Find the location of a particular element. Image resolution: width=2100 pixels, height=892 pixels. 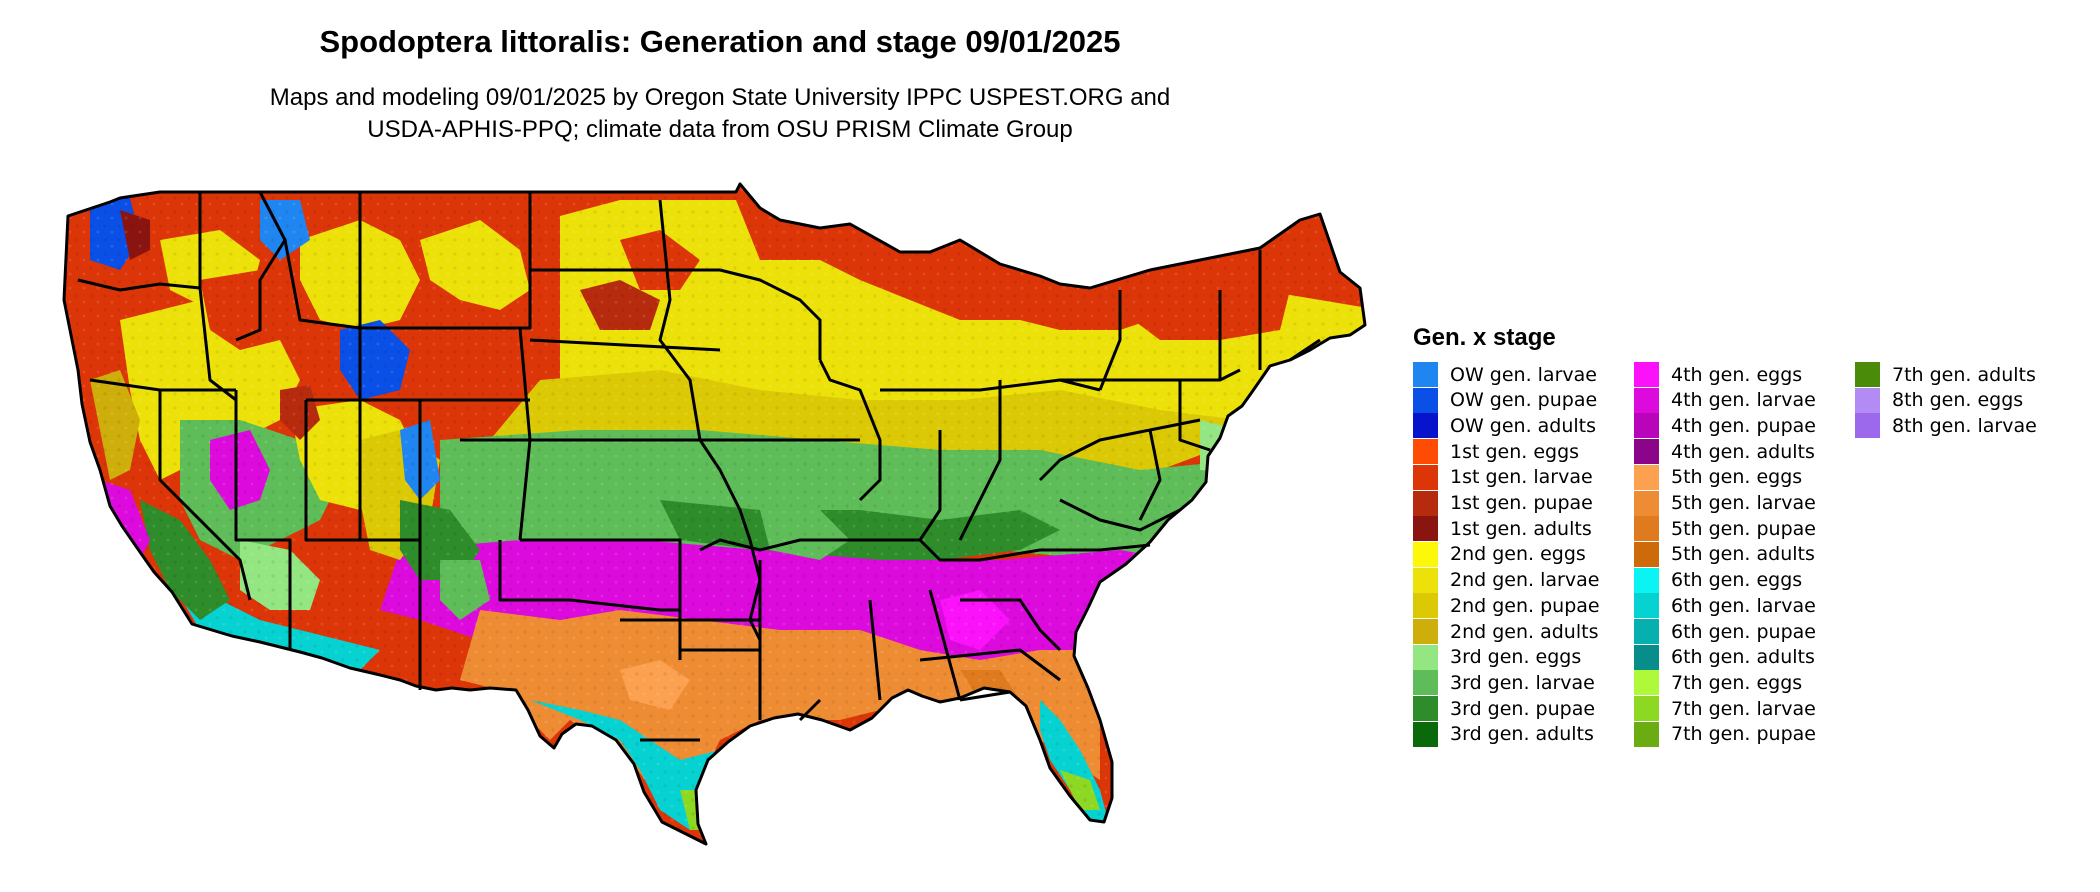

legend-label: 5th gen. eggs is located at coordinates (1737, 477).